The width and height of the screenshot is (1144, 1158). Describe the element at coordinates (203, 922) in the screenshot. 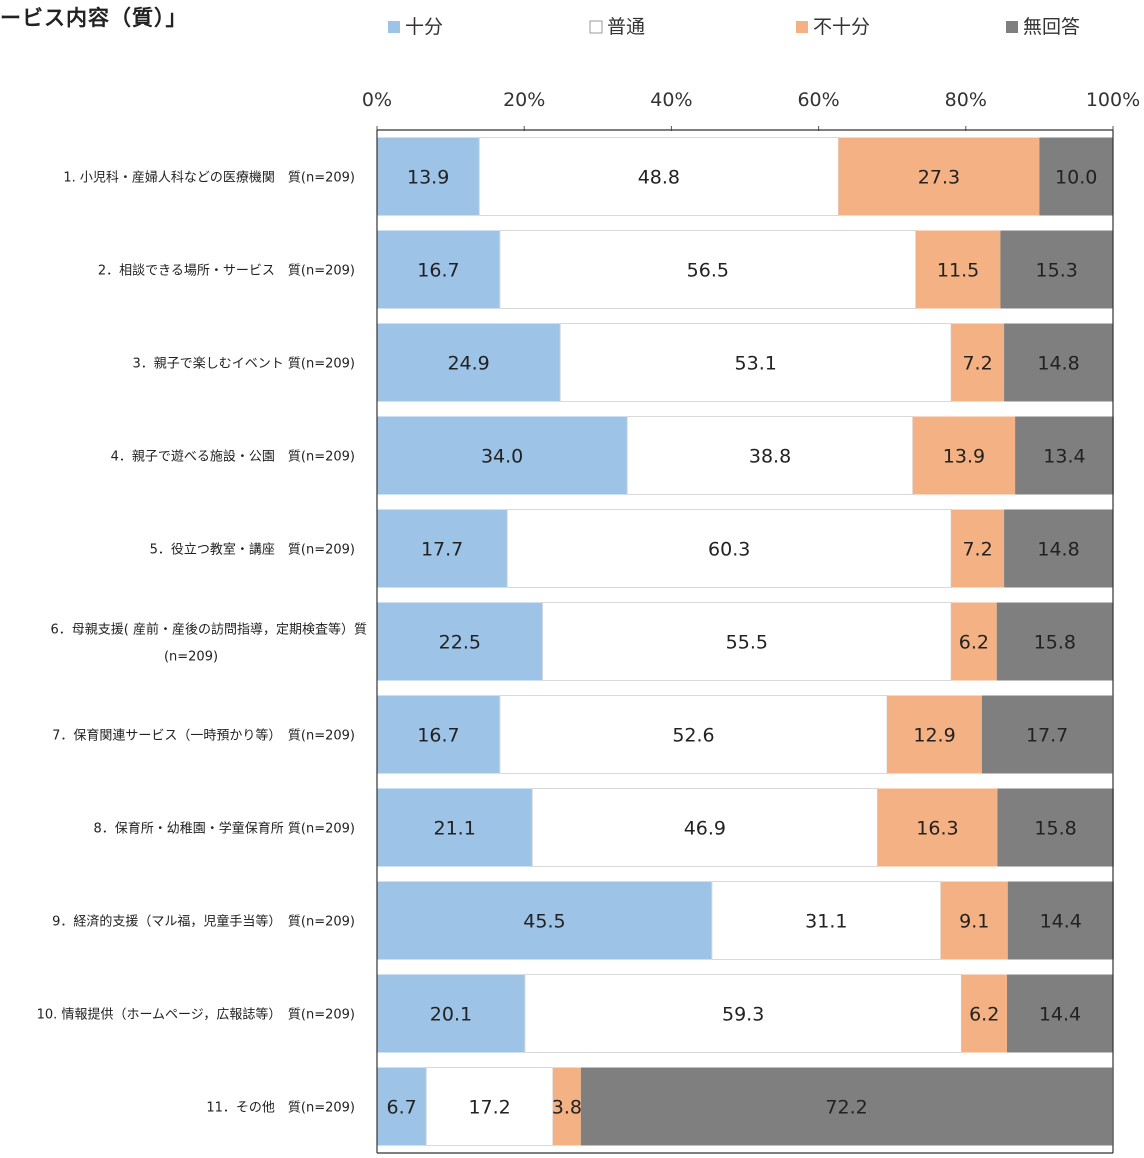

I see `category-label: 9．経済的支援（マル福，児童手当等） 質(n=209)` at that location.